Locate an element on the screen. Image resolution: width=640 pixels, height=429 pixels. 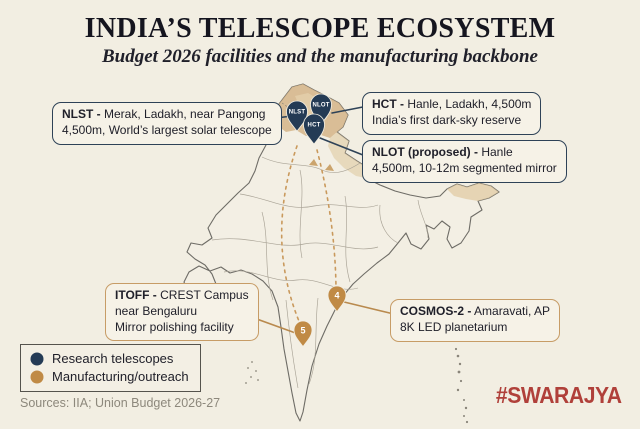
legend-item-manufacturing: Manufacturing/outreach is located at coordinates (109, 376).